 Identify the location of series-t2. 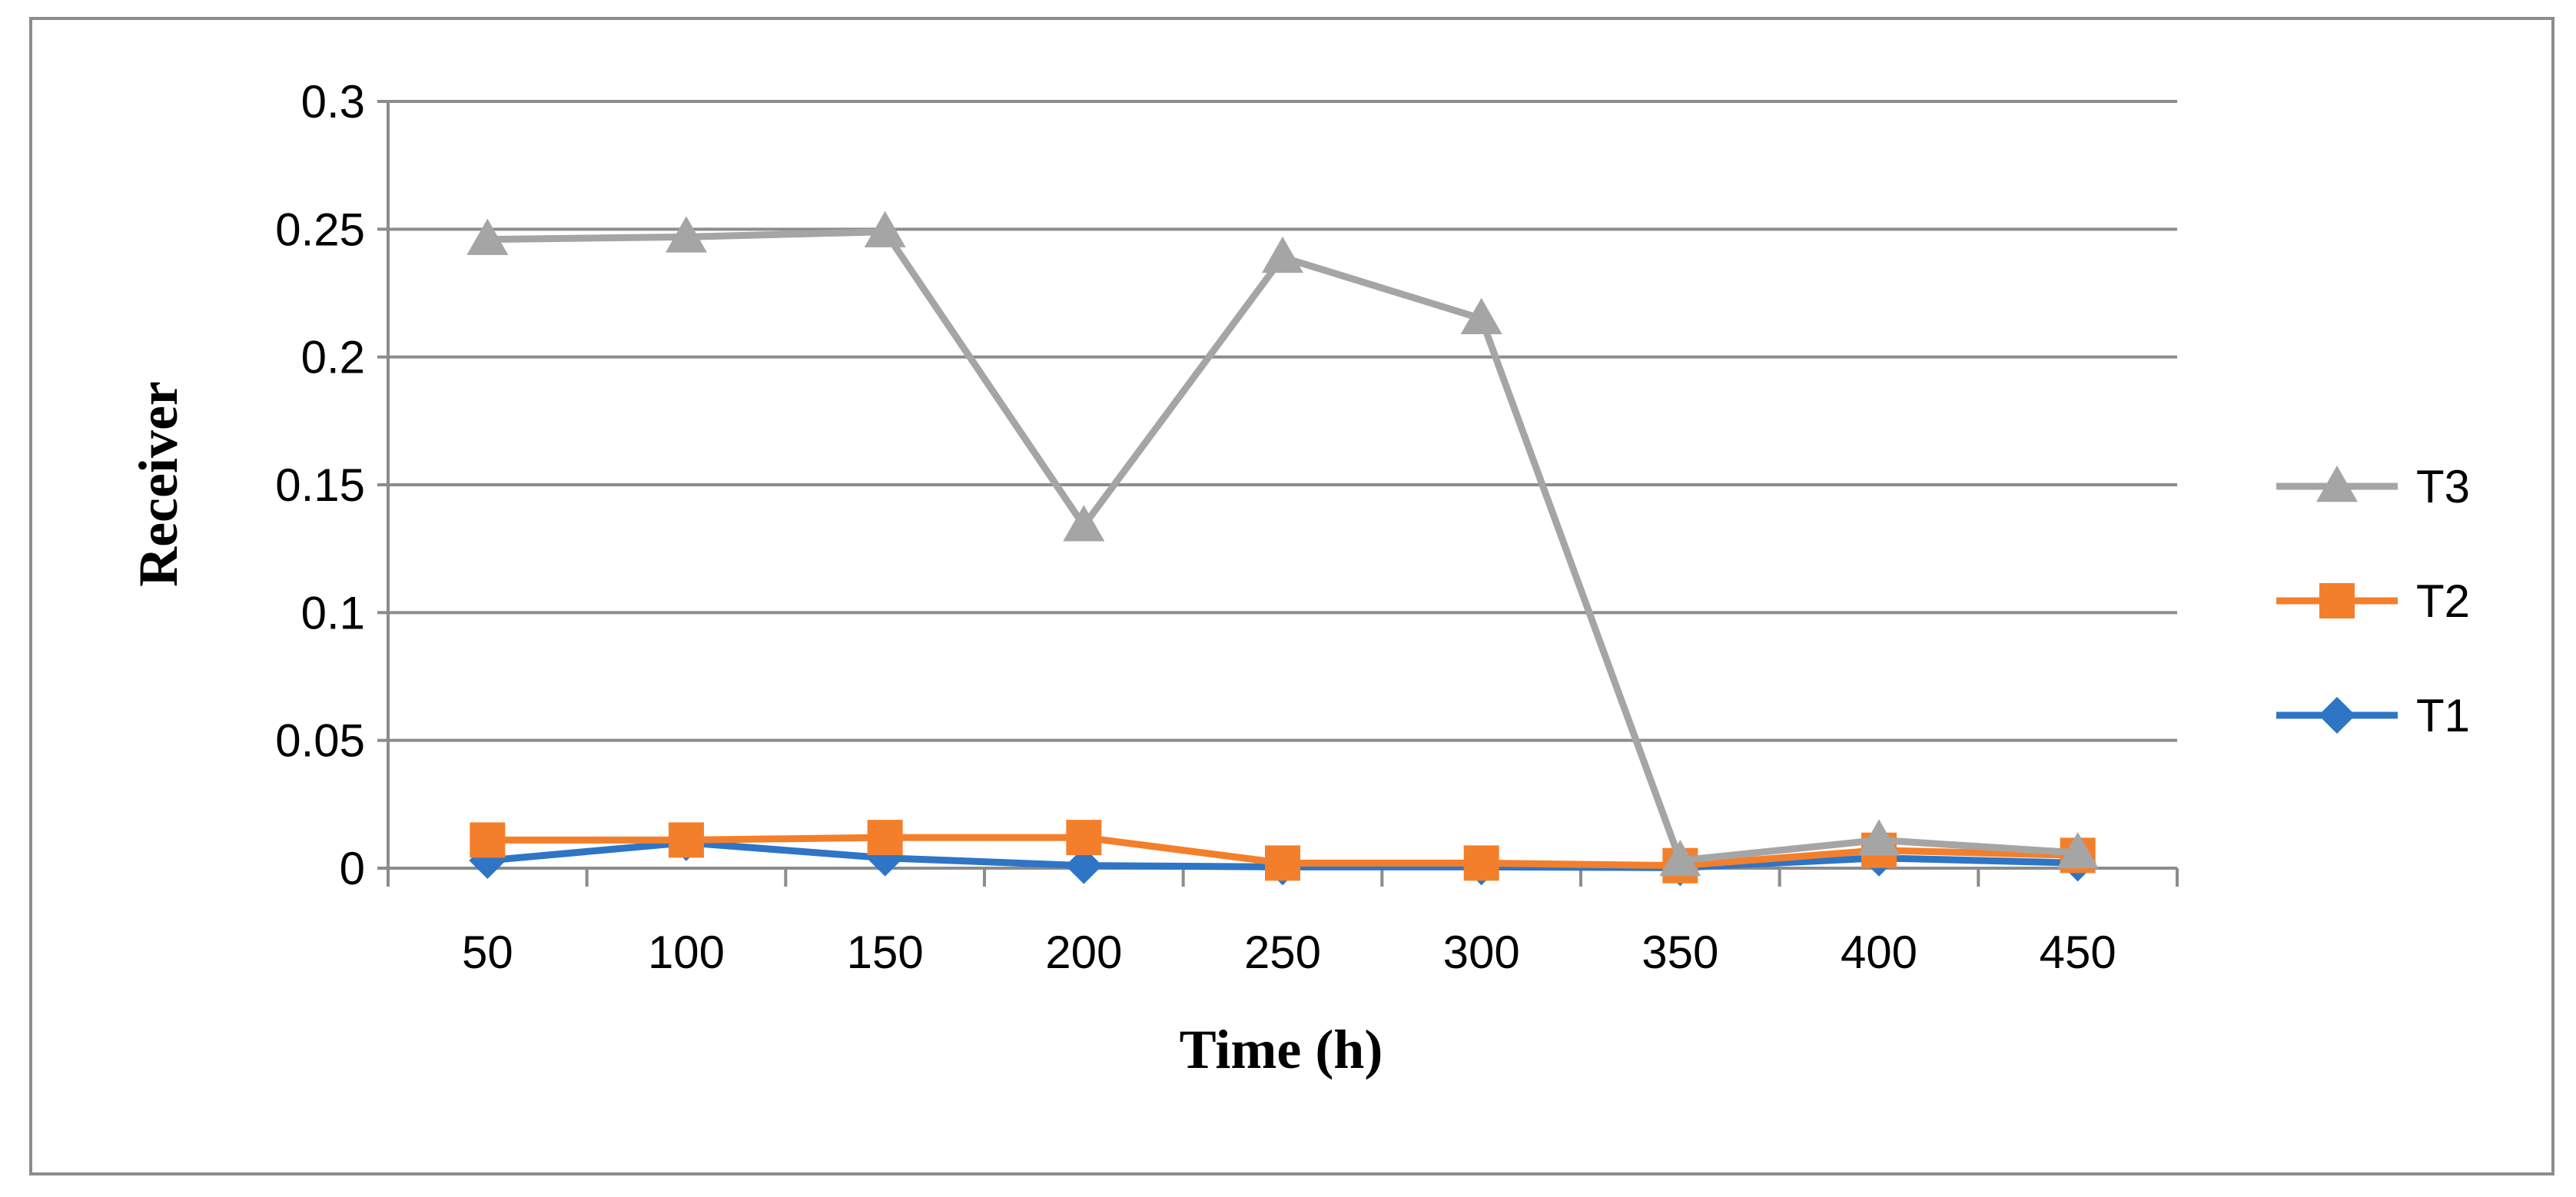
(1283, 852).